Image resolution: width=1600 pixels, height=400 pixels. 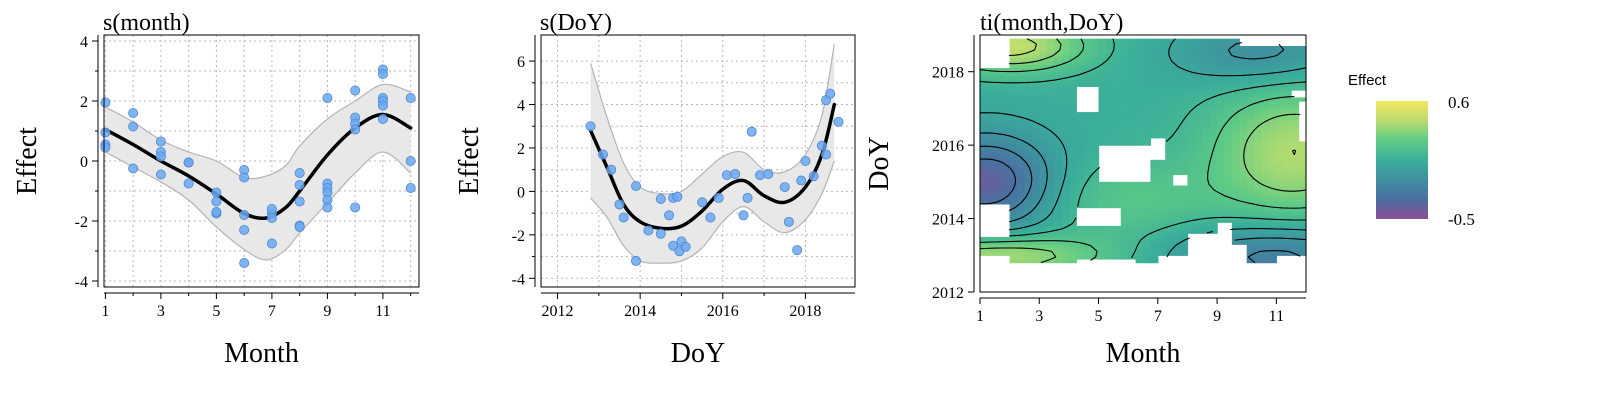 What do you see at coordinates (948, 220) in the screenshot?
I see `y-tick-label: 2014` at bounding box center [948, 220].